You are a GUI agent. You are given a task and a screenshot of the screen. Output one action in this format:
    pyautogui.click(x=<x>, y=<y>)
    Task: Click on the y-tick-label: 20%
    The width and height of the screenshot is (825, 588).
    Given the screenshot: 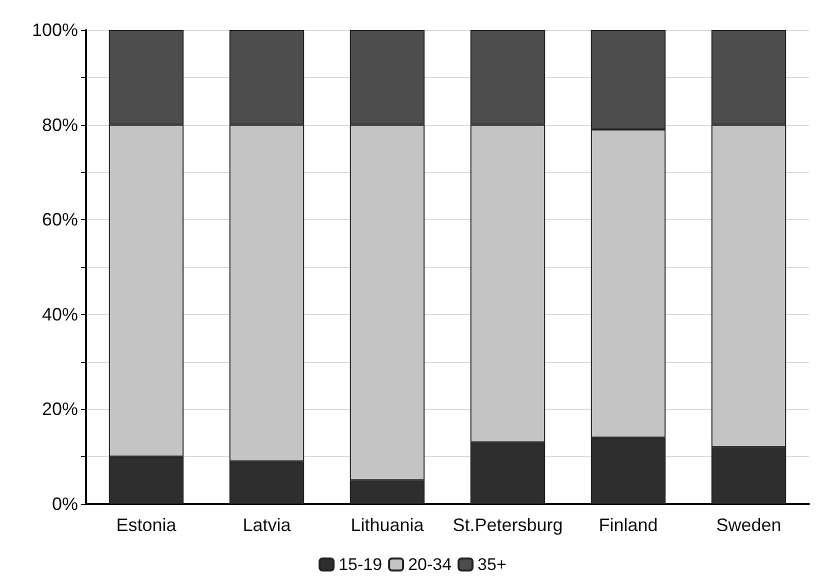 What is the action you would take?
    pyautogui.click(x=60, y=409)
    